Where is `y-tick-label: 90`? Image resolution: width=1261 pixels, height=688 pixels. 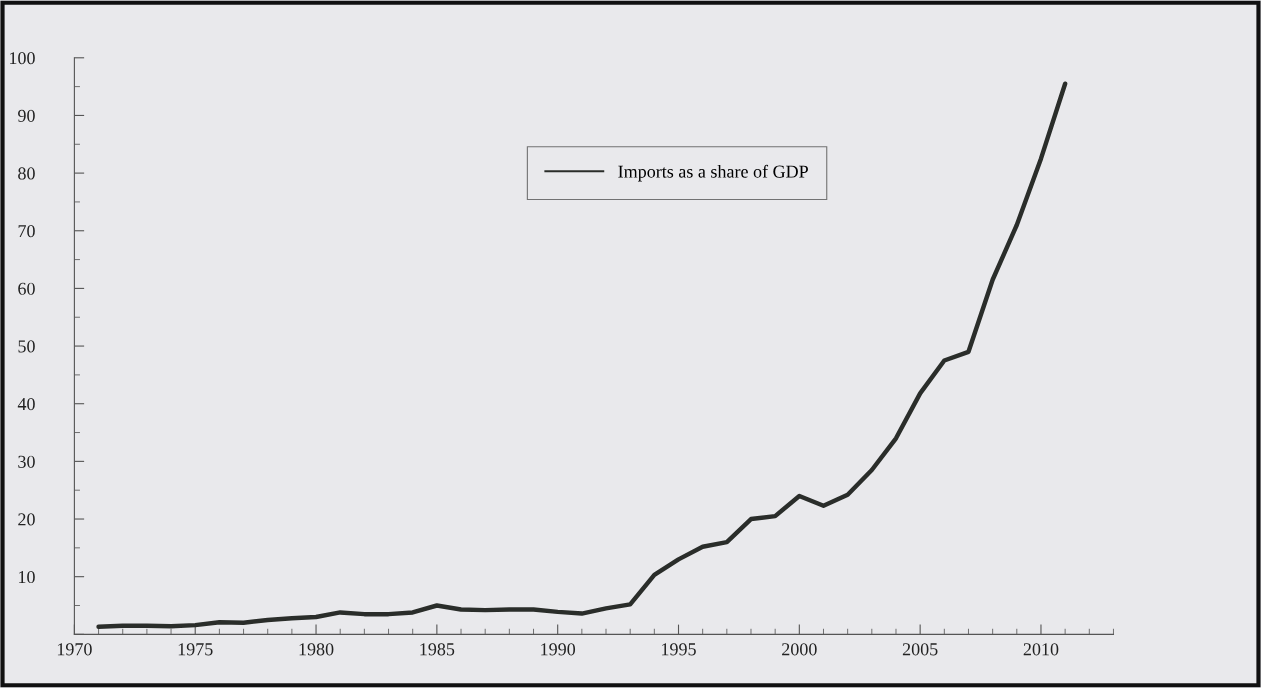
y-tick-label: 90 is located at coordinates (26, 115).